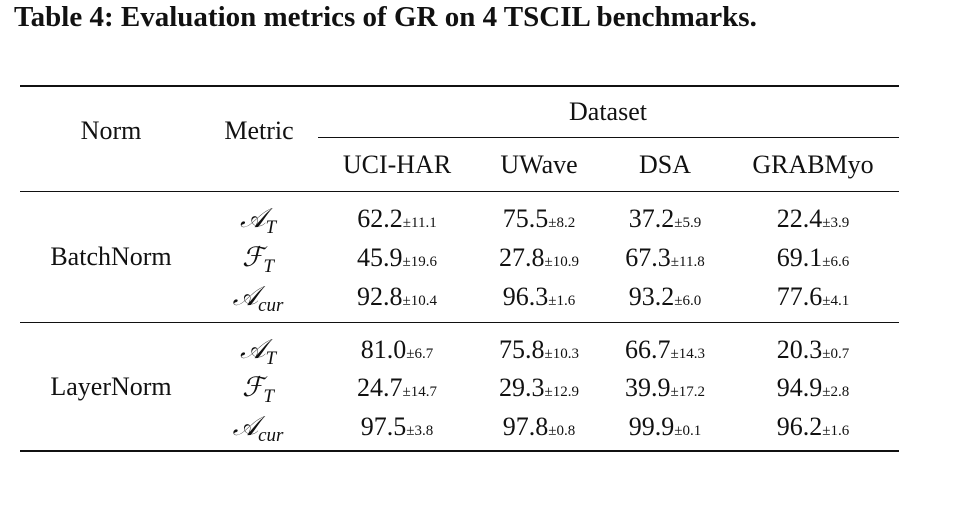 The height and width of the screenshot is (518, 972). What do you see at coordinates (539, 426) in the screenshot?
I see `table-cell: 97.8±0.8` at bounding box center [539, 426].